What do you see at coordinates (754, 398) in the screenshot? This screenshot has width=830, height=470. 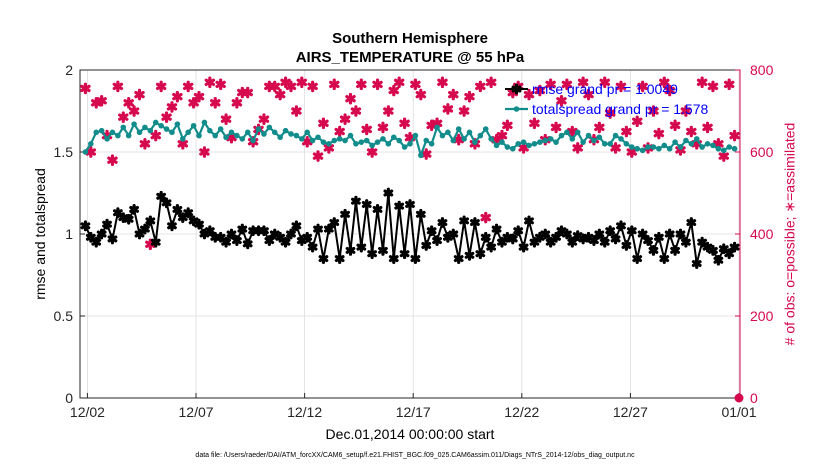 I see `y2-tick-label: 0` at bounding box center [754, 398].